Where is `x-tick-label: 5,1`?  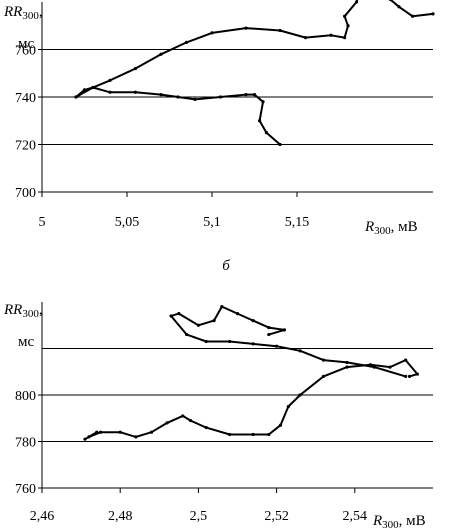
x-tick-label: 5,1 is located at coordinates (212, 222).